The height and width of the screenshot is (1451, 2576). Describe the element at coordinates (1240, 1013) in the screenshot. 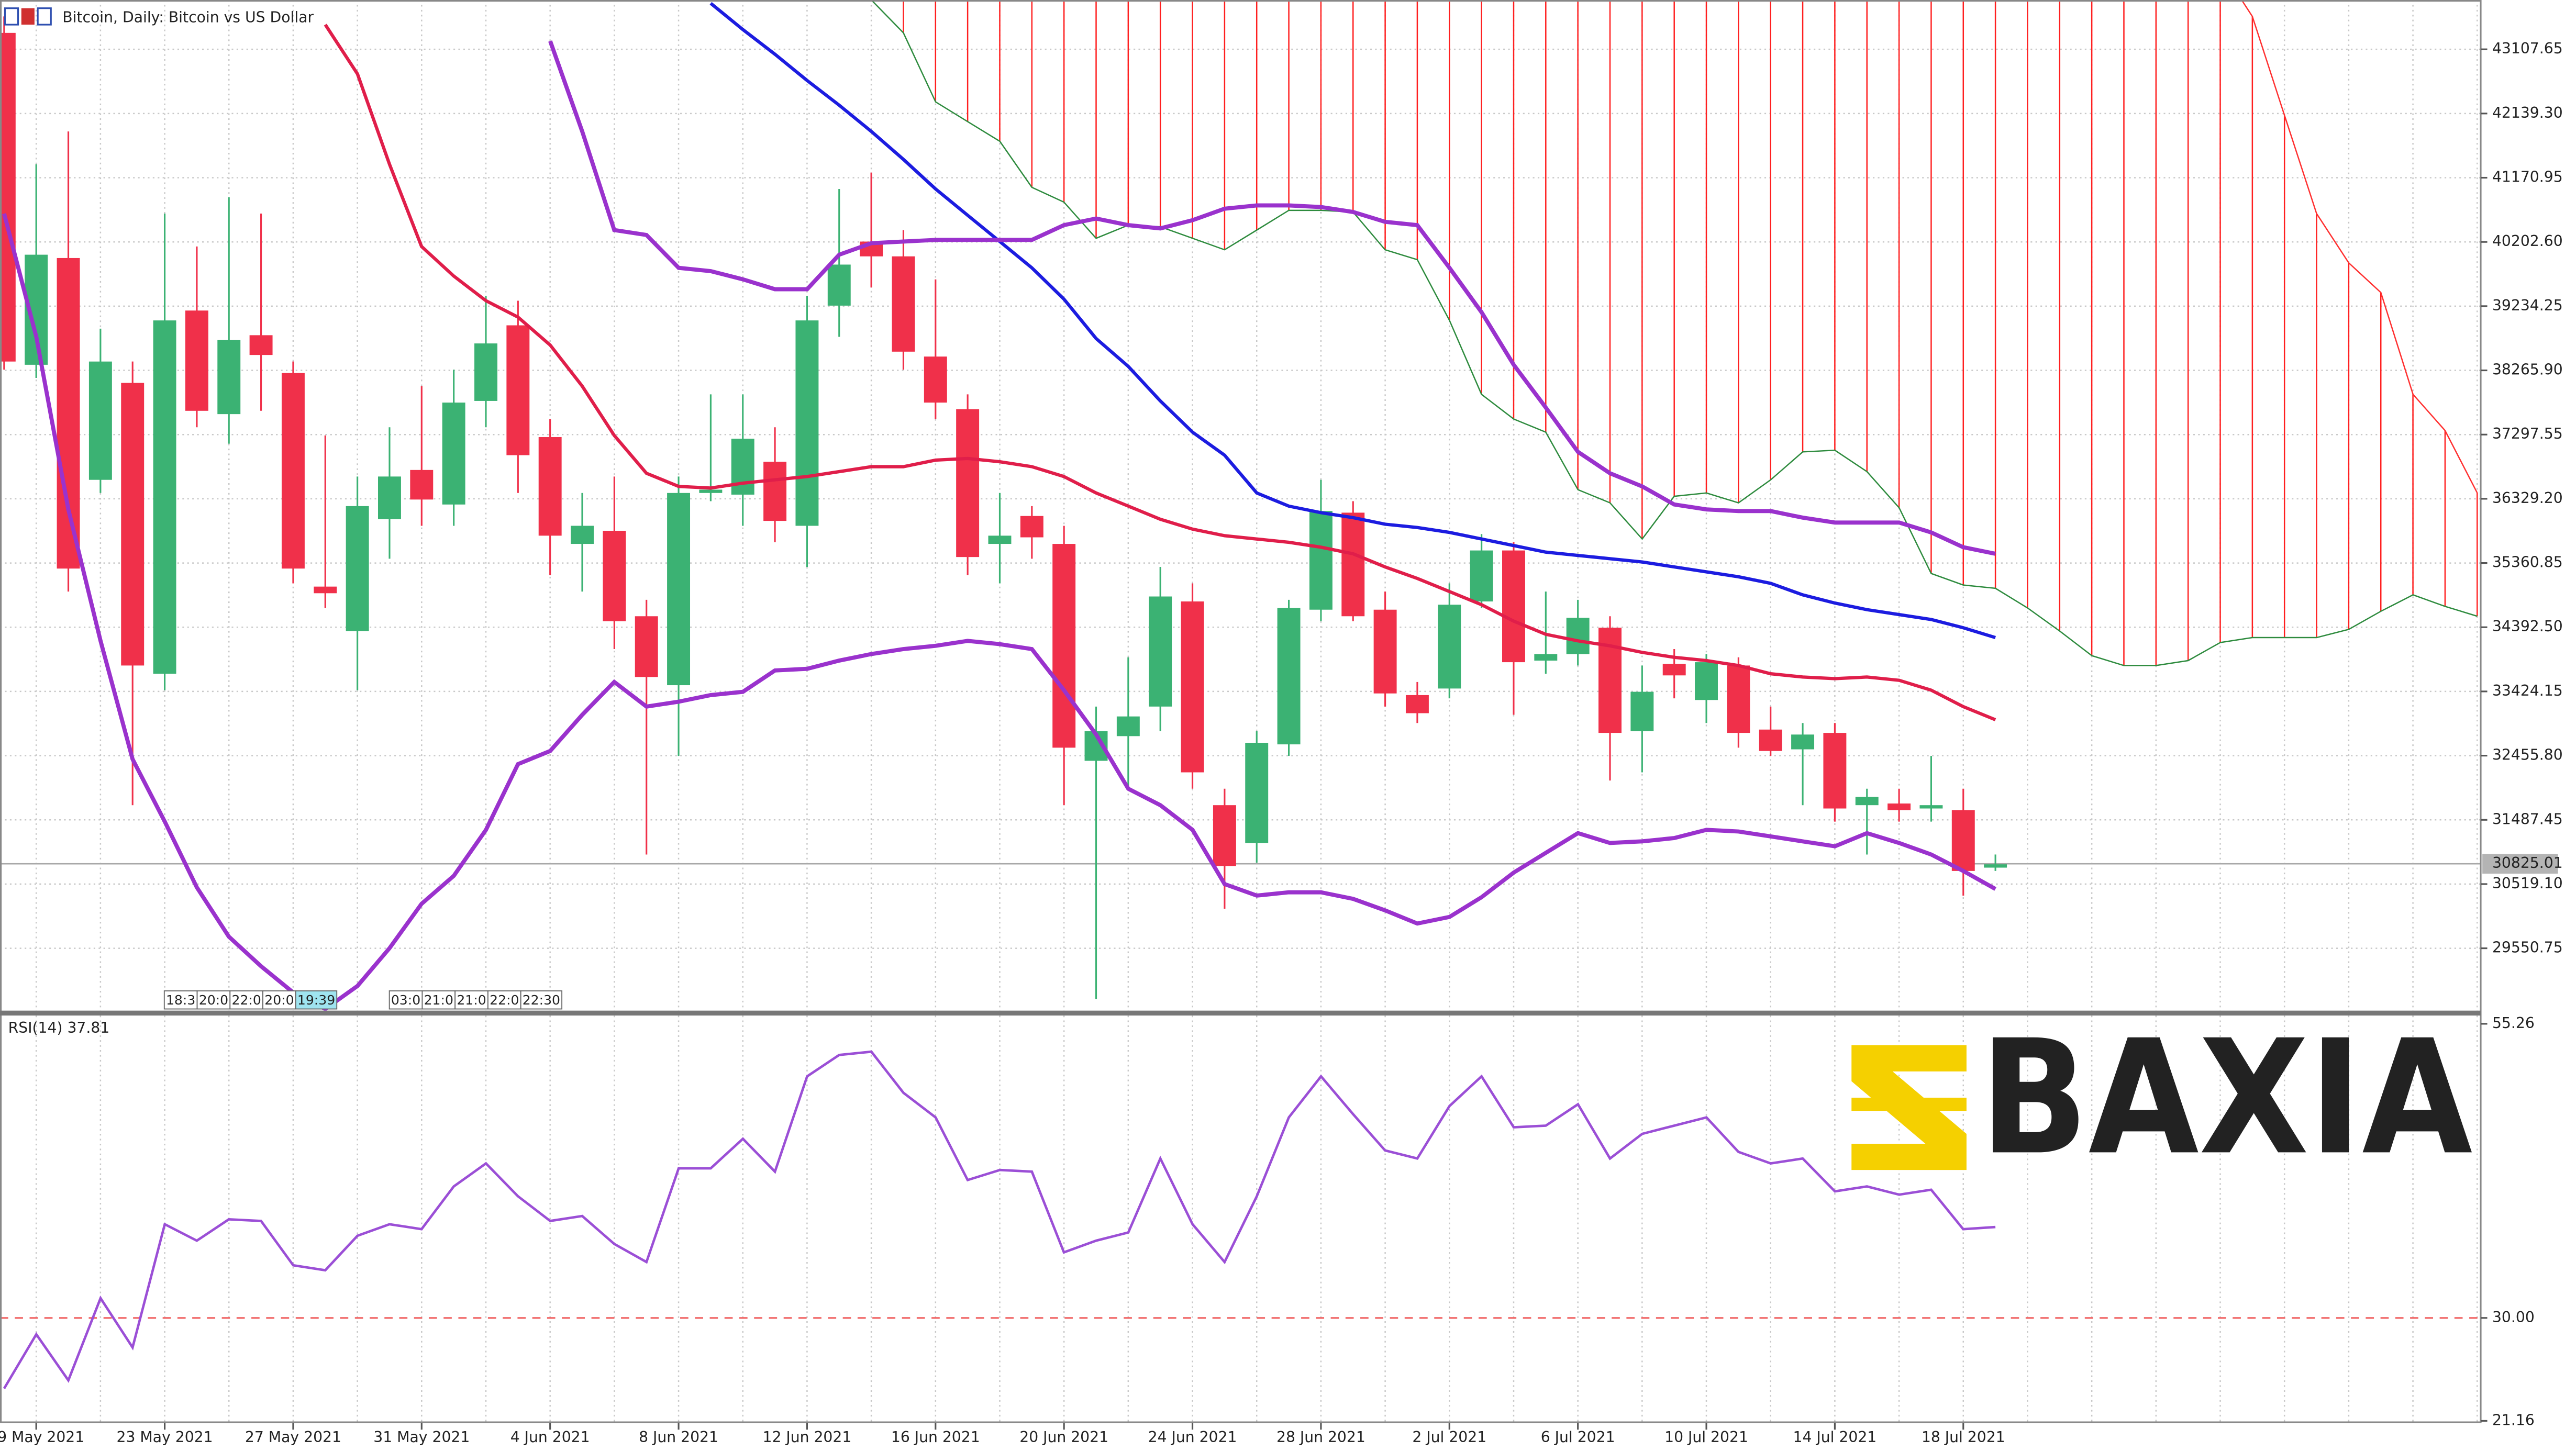

I see `panel-separator` at that location.